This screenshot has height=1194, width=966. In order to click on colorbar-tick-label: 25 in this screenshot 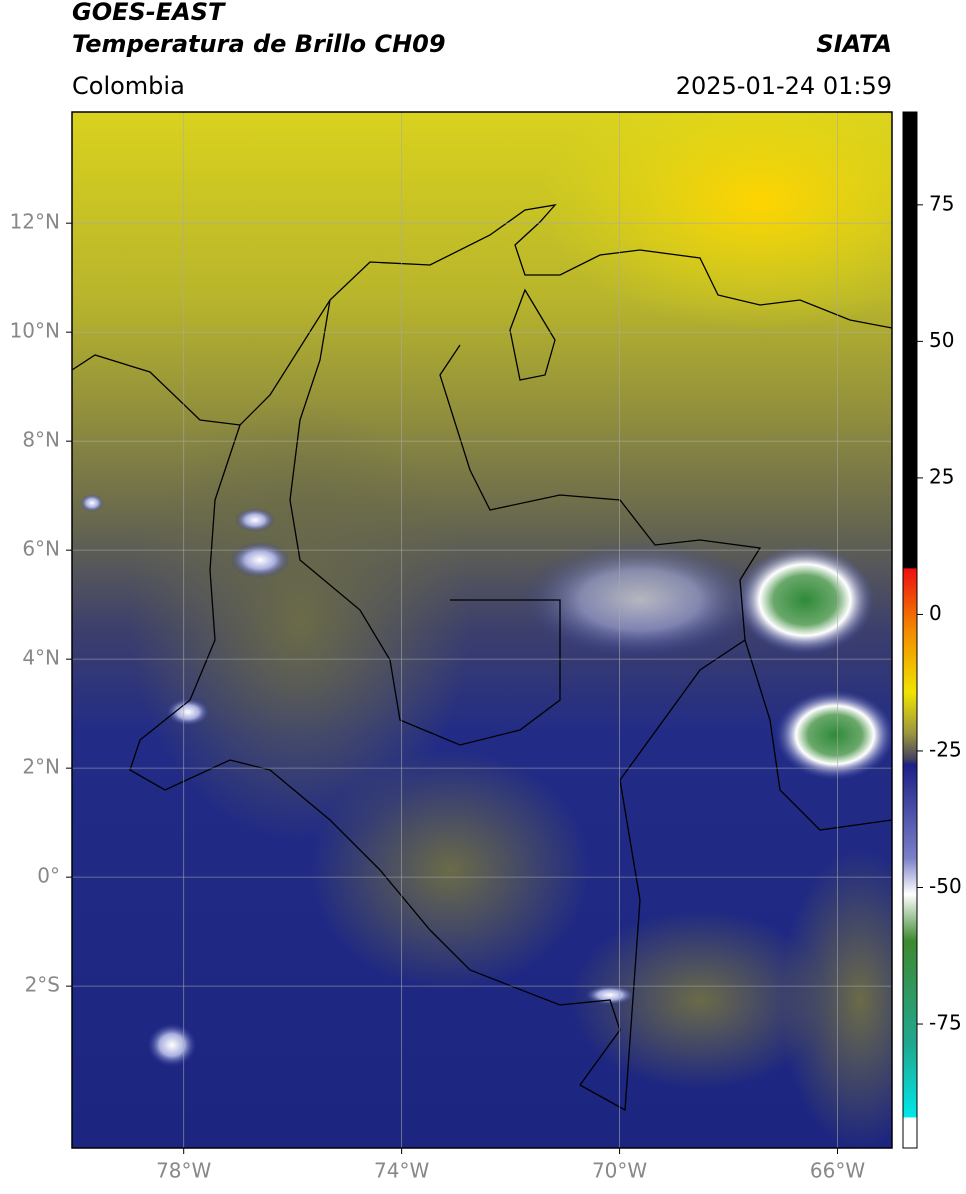, I will do `click(941, 476)`.